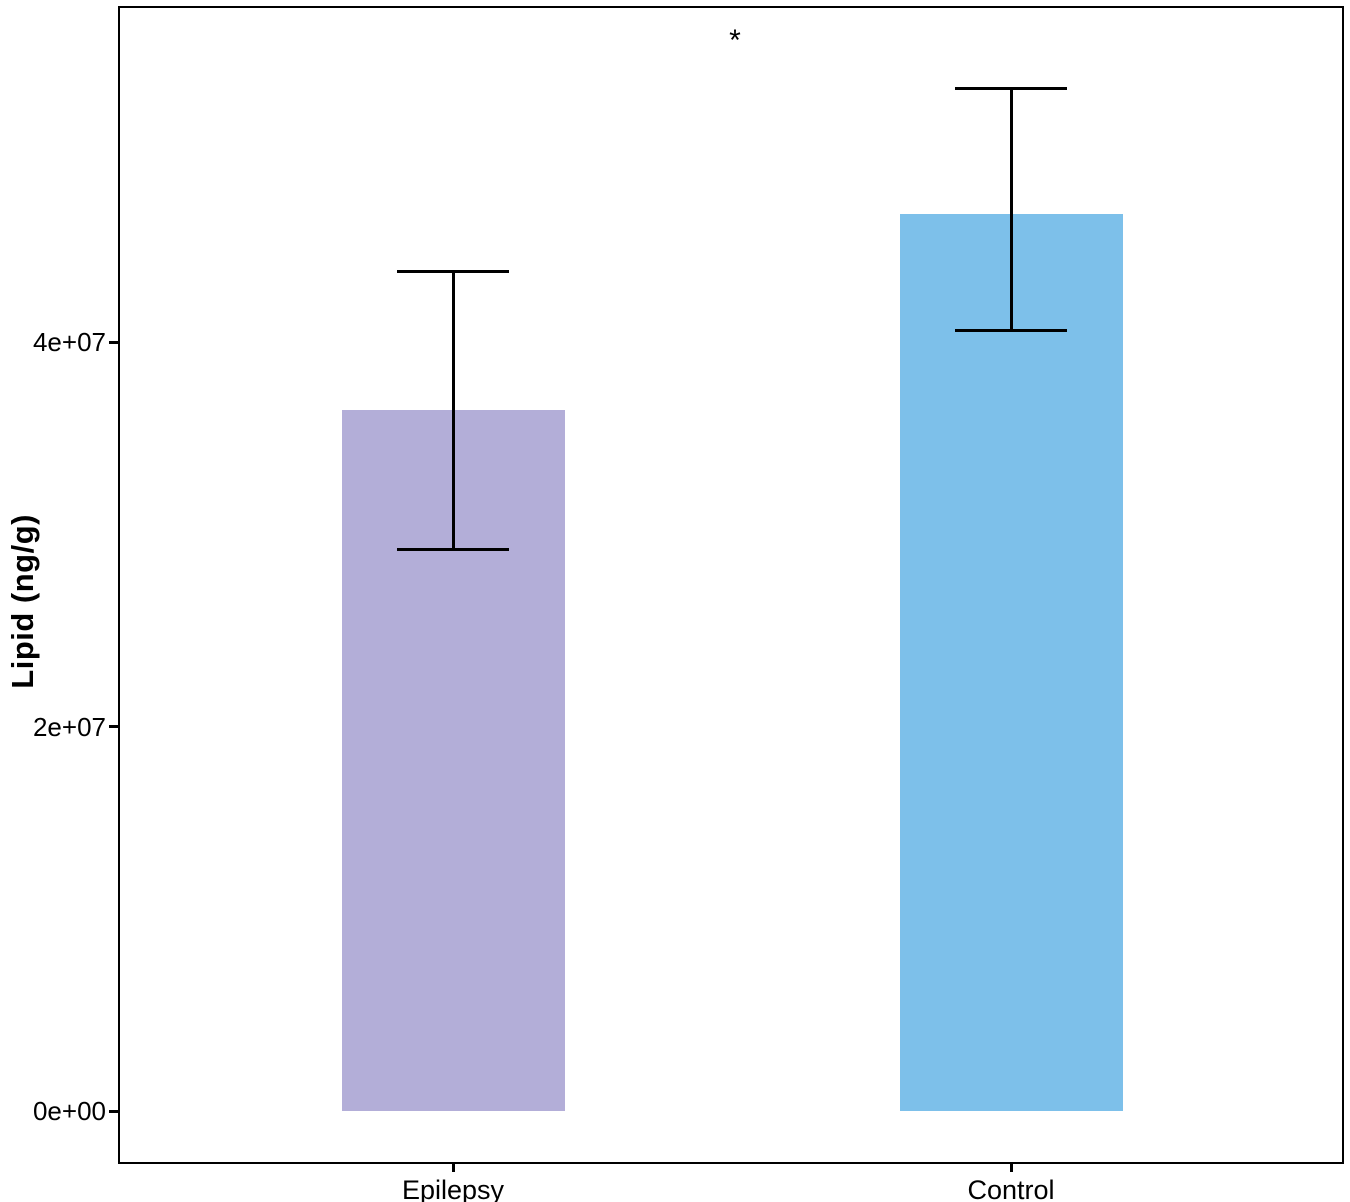 This screenshot has height=1202, width=1350. What do you see at coordinates (735, 40) in the screenshot?
I see `significance-asterisk: *` at bounding box center [735, 40].